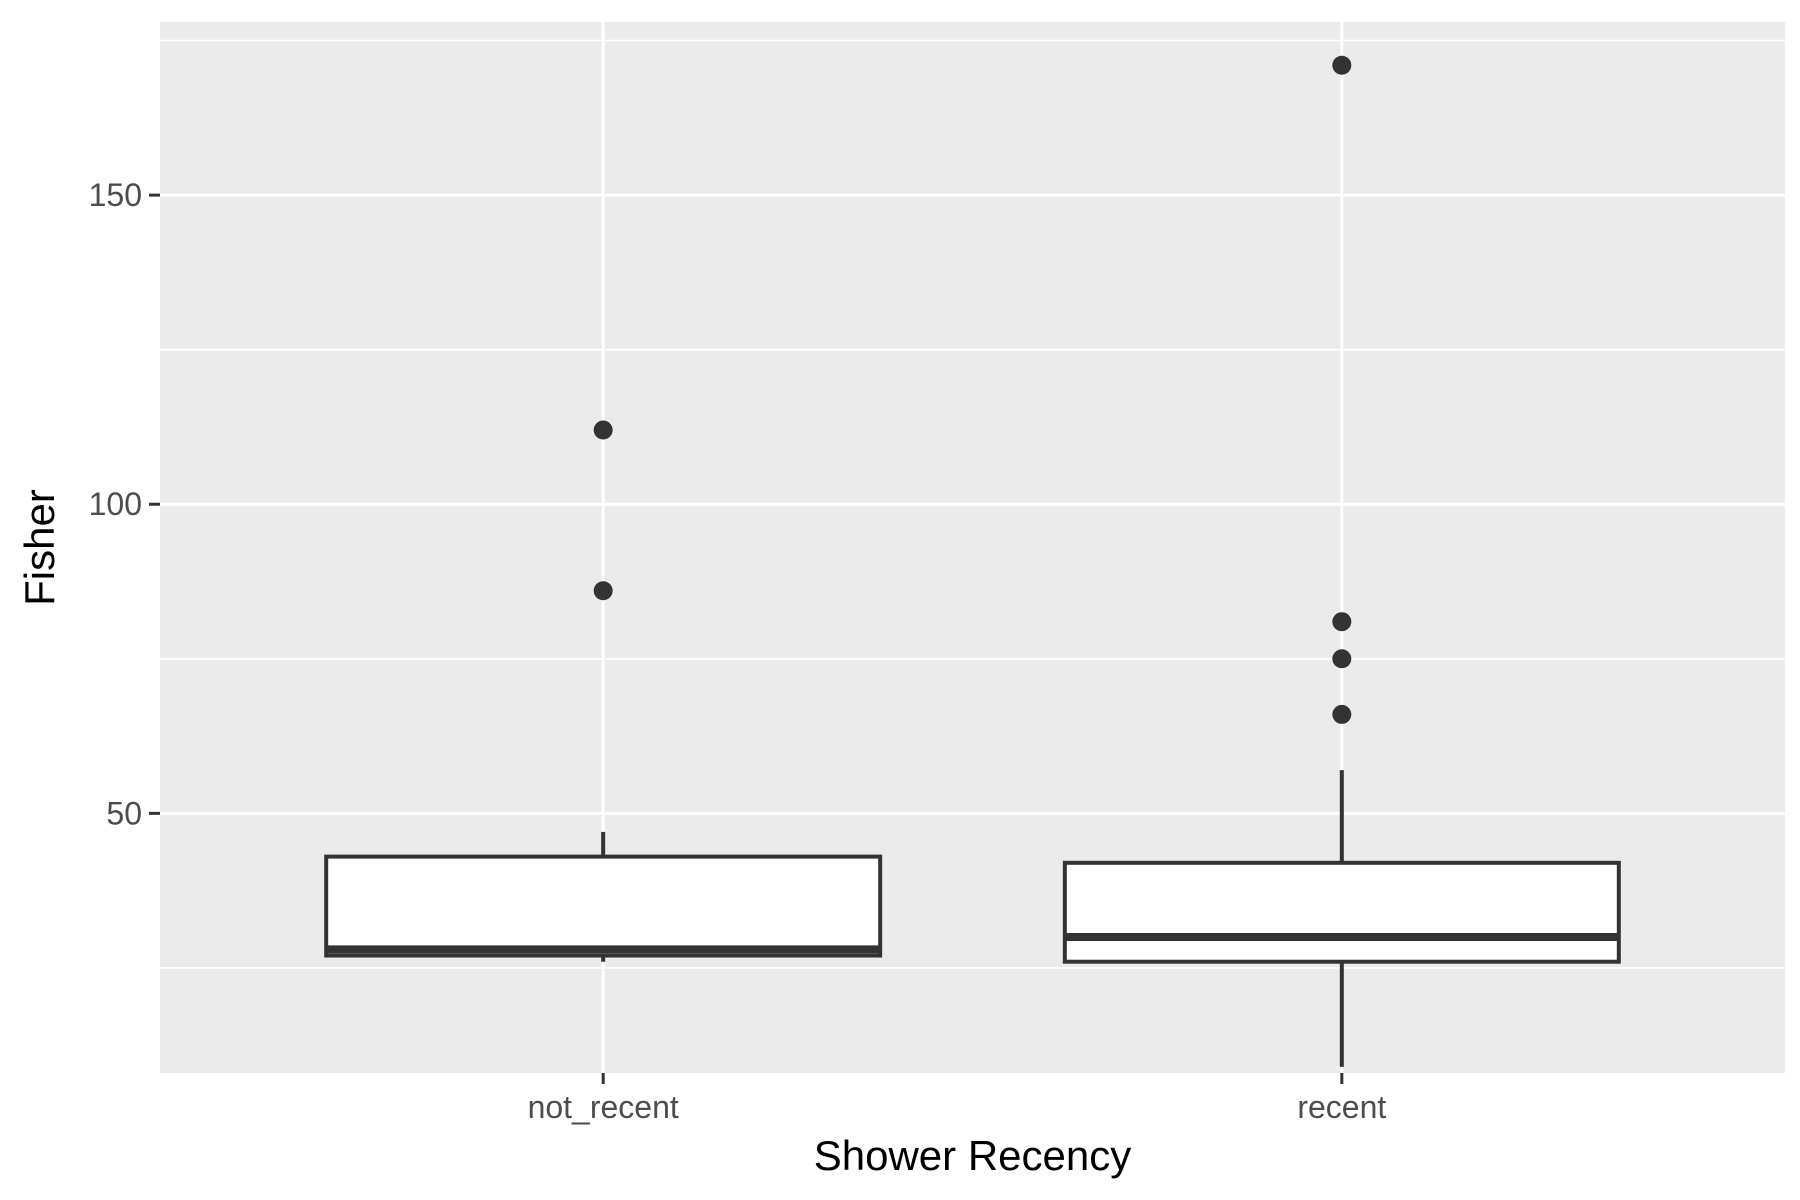 The height and width of the screenshot is (1200, 1800). Describe the element at coordinates (972, 1155) in the screenshot. I see `x-axis-title: Shower Recency` at that location.